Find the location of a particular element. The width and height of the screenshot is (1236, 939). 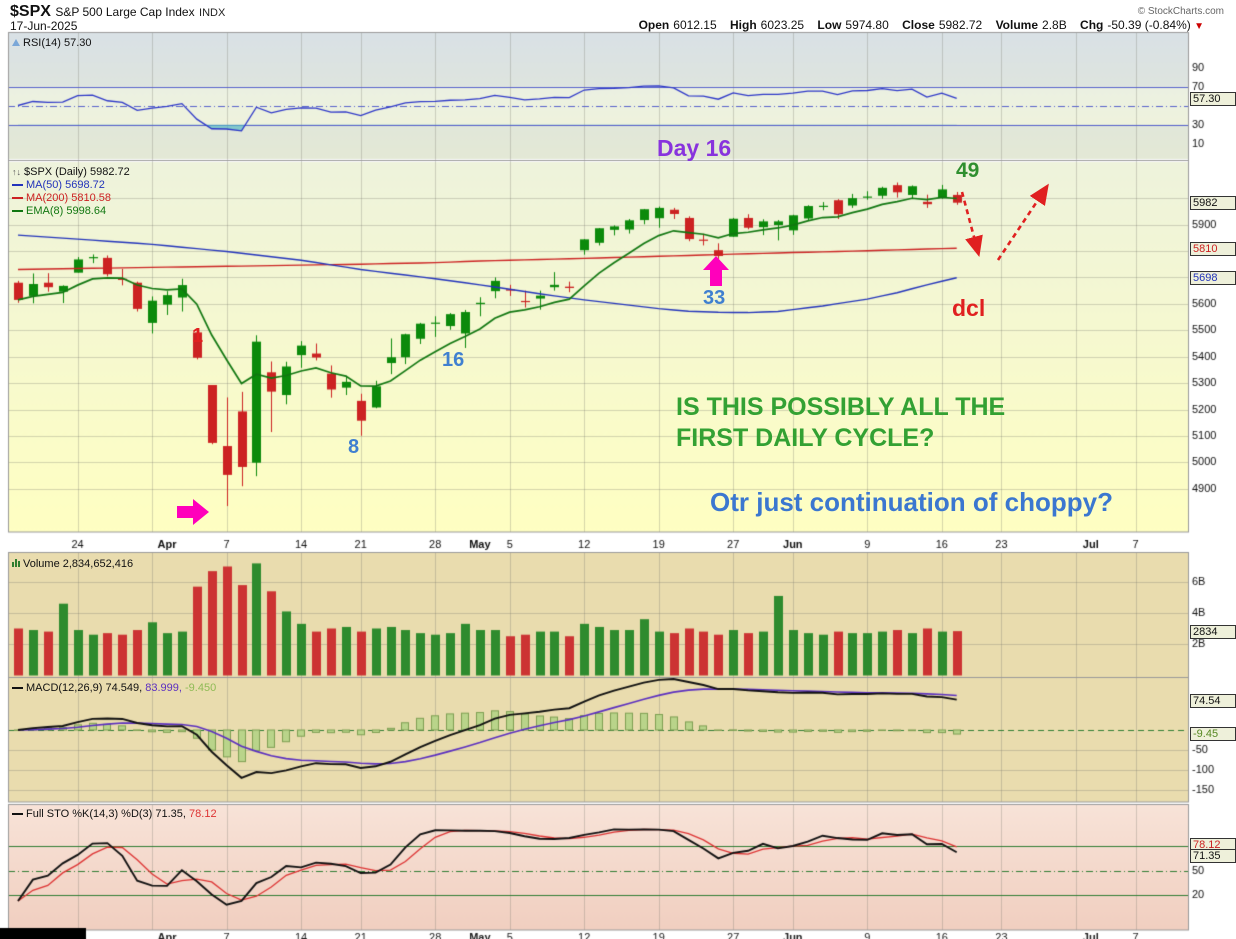

sto-d-value-box: 78.12 is located at coordinates (1213, 845).